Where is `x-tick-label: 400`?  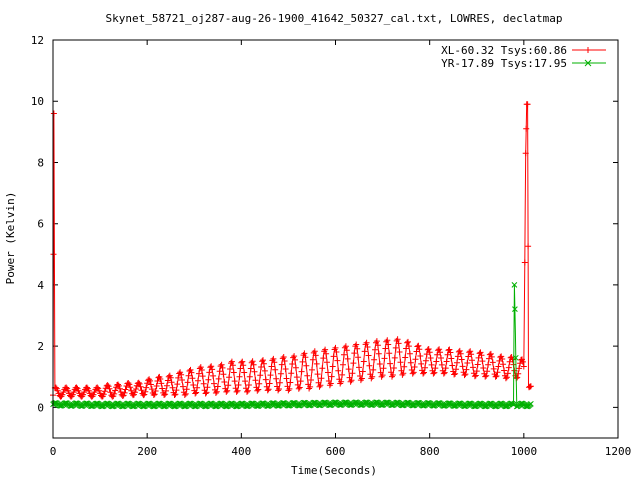 x-tick-label: 400 is located at coordinates (241, 451).